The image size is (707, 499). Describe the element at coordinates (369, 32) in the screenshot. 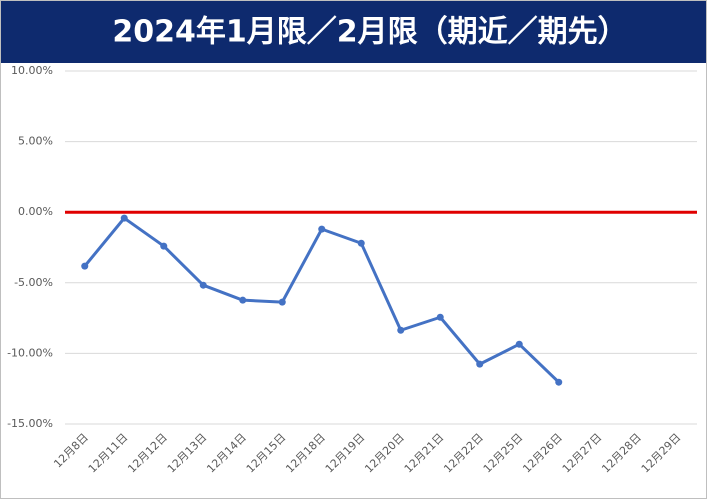

I see `chart-title: 2024年1月限／2月限（期近／期先）` at that location.